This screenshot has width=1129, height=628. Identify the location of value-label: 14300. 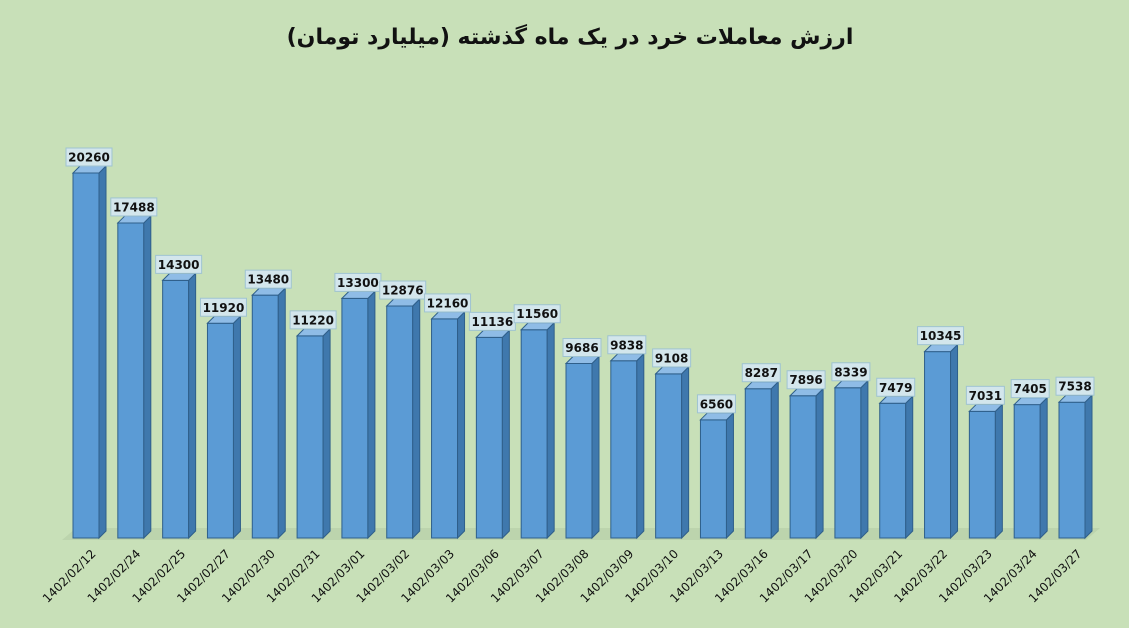
(179, 265).